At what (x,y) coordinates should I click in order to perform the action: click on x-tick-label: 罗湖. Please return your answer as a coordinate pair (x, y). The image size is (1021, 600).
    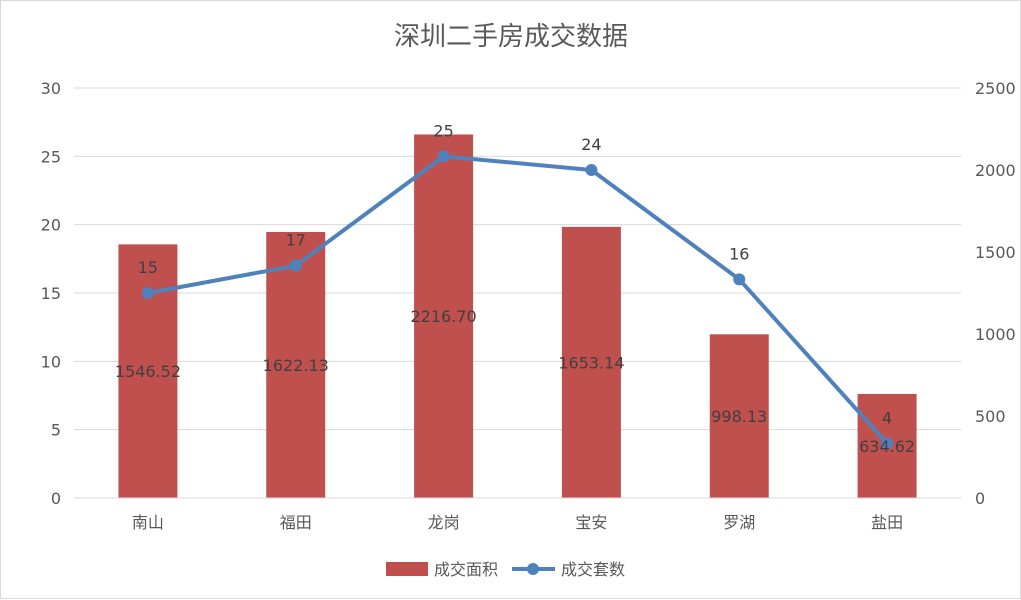
    Looking at the image, I should click on (739, 522).